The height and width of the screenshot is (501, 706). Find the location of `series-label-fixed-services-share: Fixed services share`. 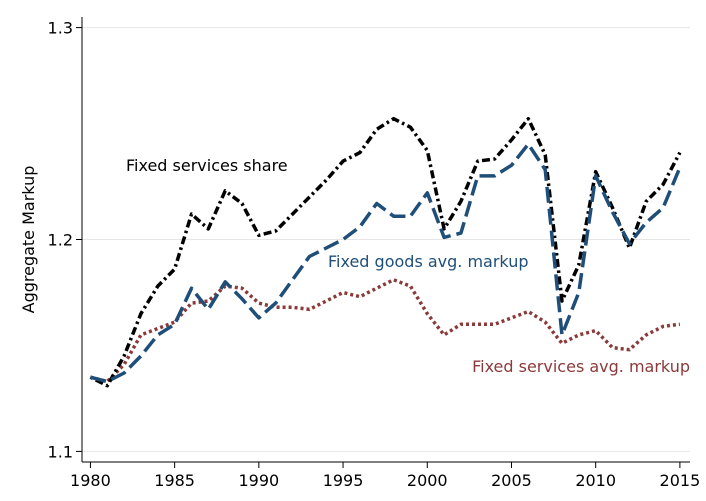

series-label-fixed-services-share: Fixed services share is located at coordinates (207, 165).